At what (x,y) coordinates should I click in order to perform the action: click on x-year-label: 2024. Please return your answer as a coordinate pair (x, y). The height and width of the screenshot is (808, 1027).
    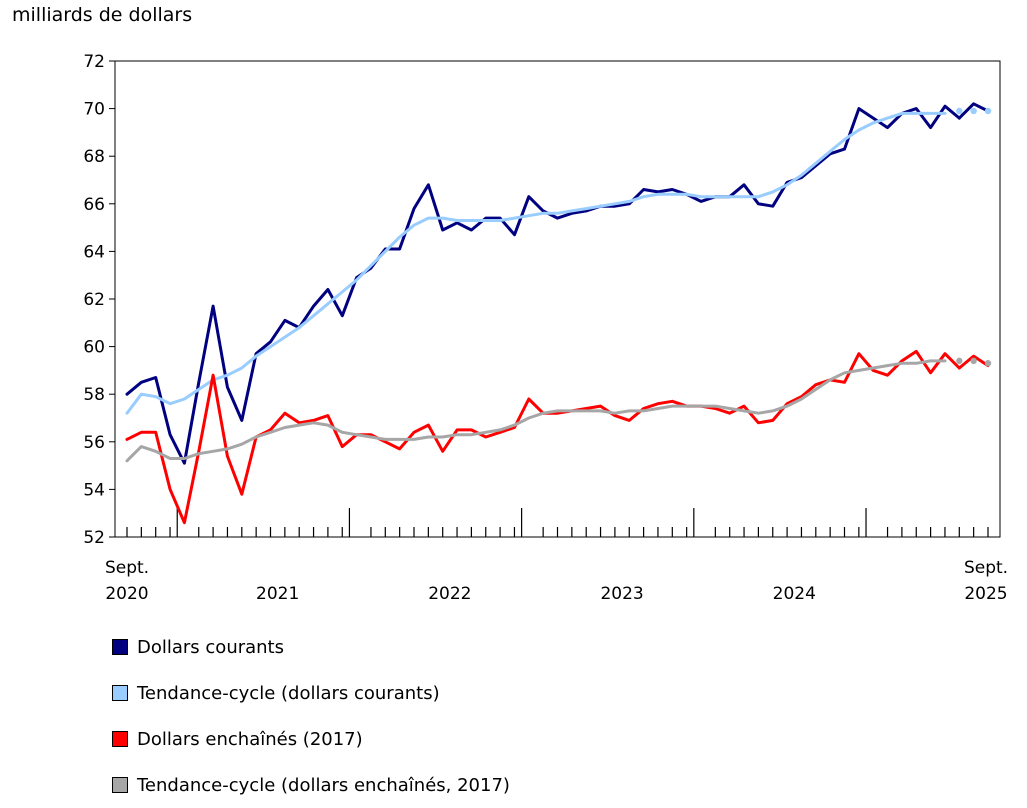
    Looking at the image, I should click on (794, 594).